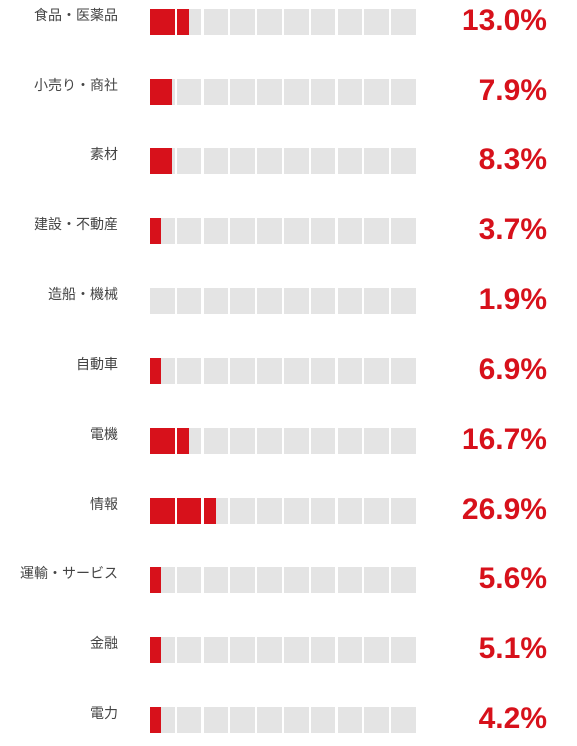  I want to click on value-label: 1.9%, so click(512, 299).